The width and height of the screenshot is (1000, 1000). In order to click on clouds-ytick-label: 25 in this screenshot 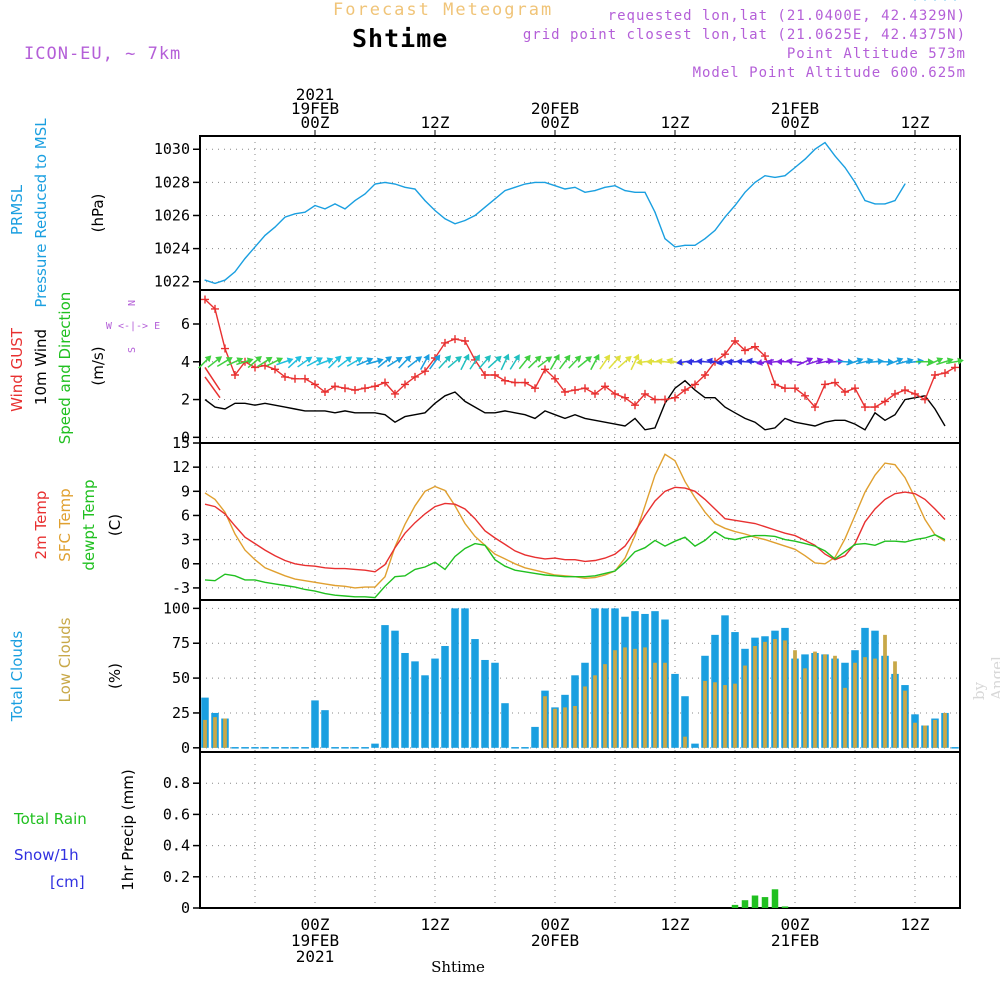, I will do `click(181, 713)`.